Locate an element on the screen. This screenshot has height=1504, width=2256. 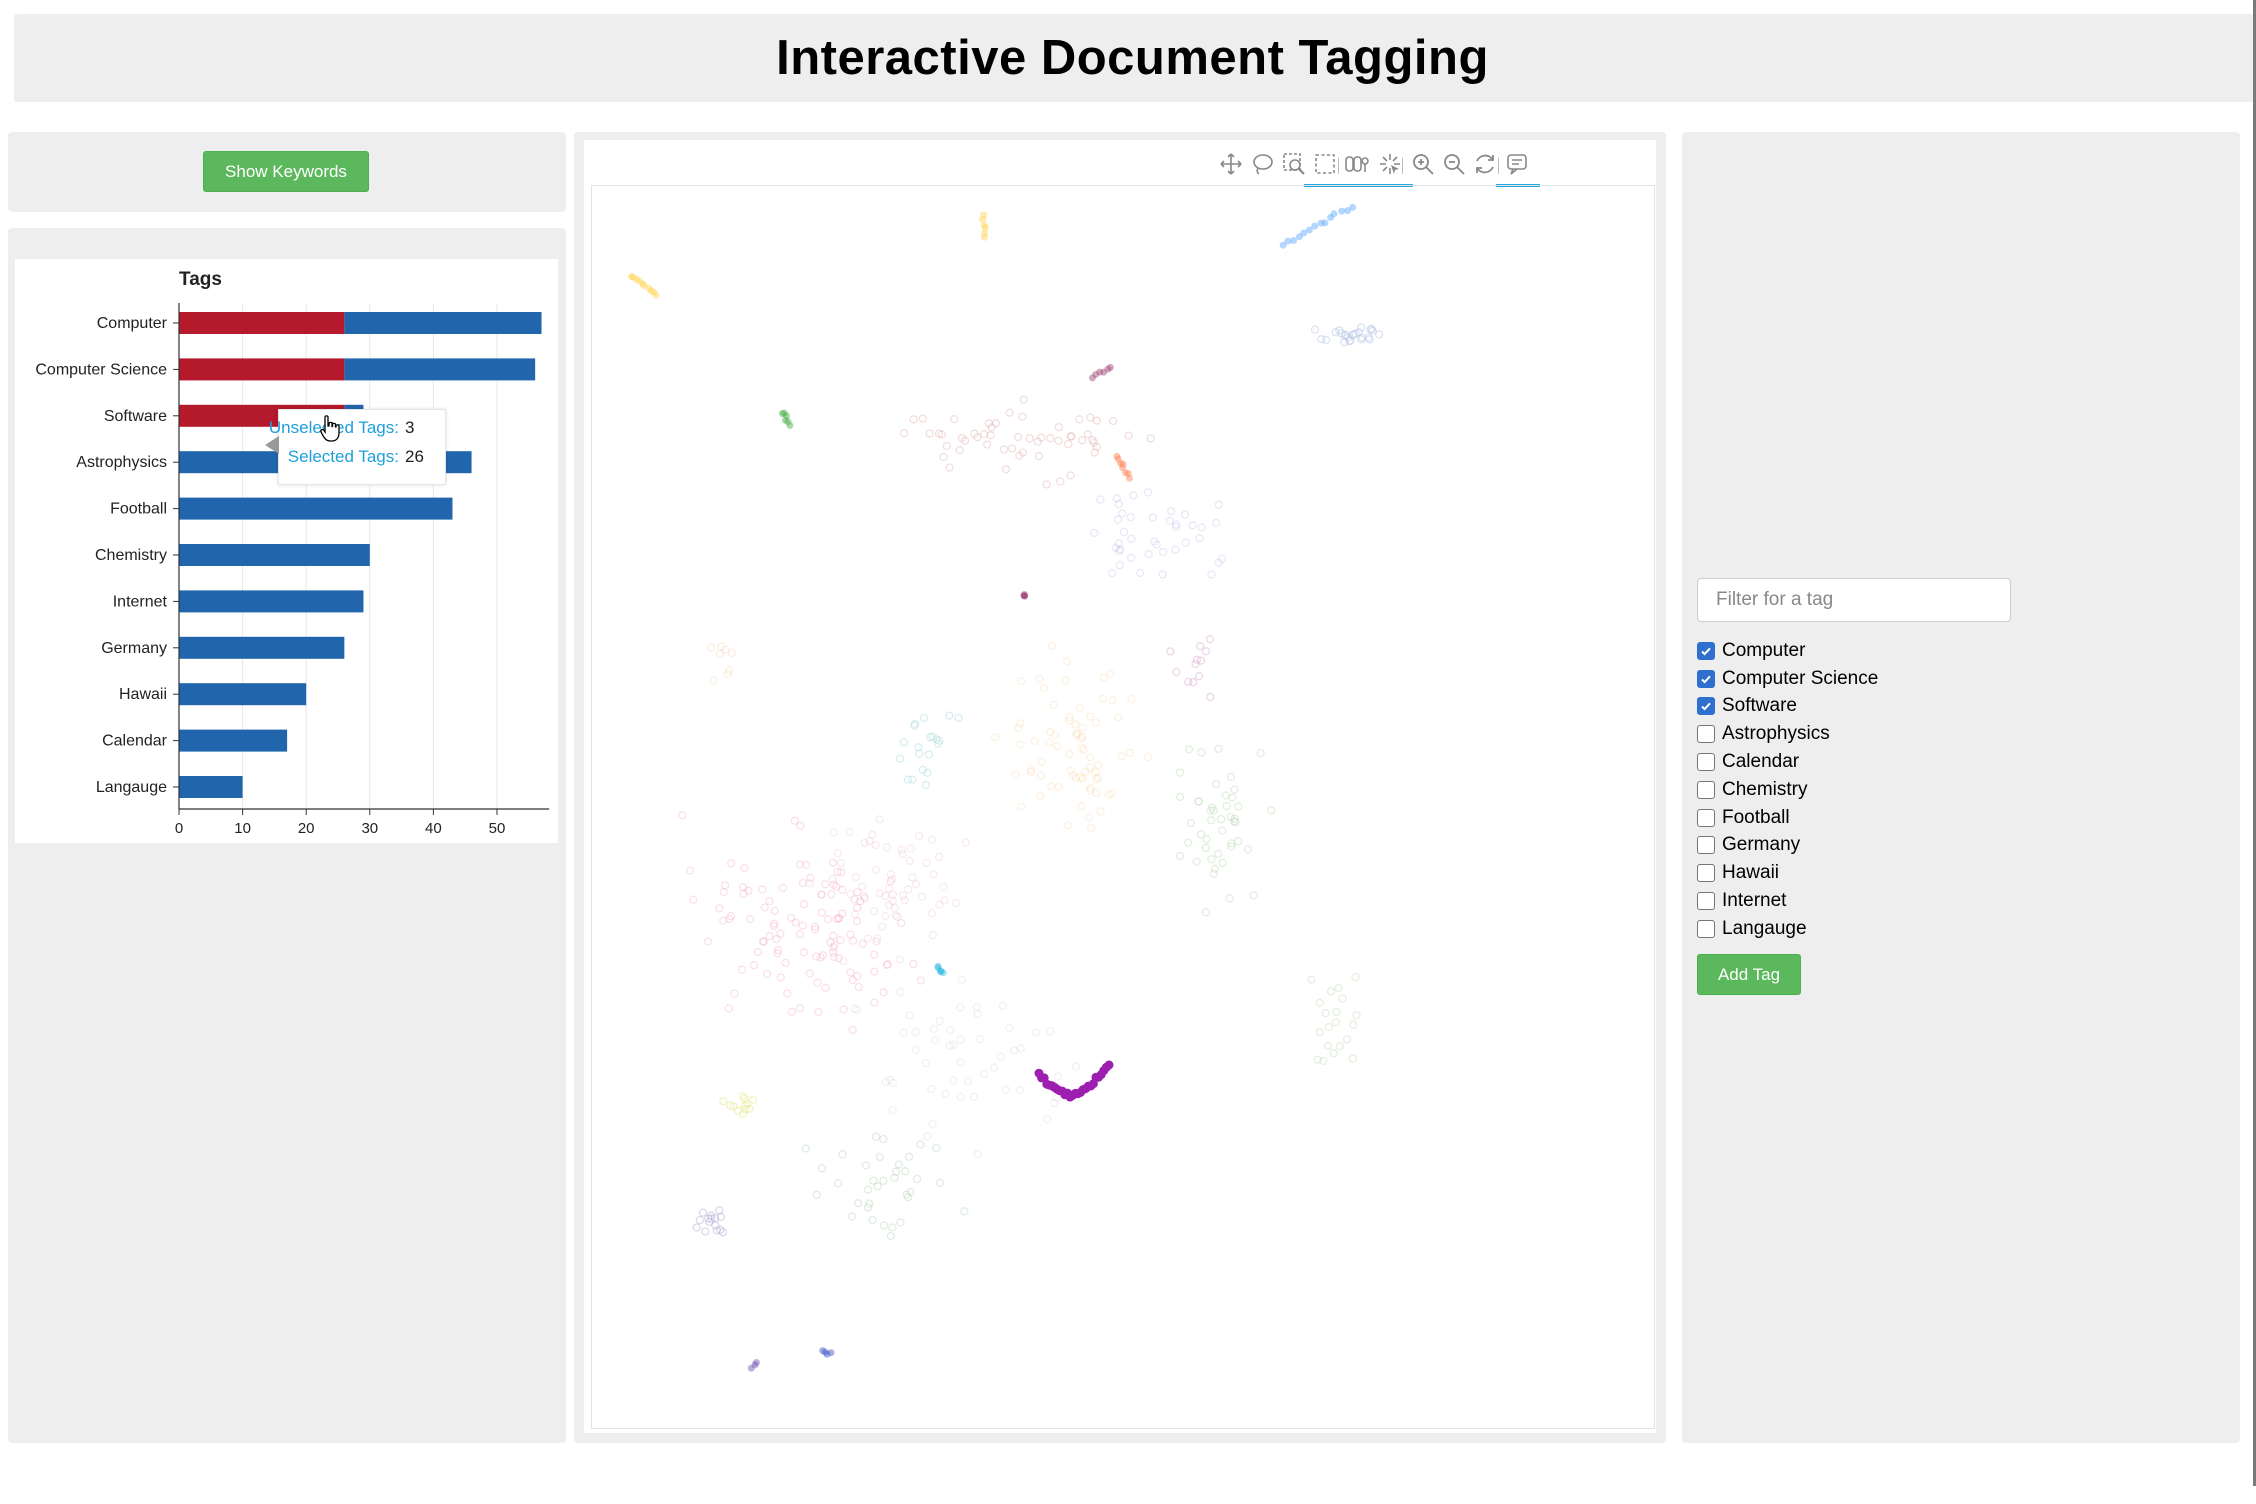
tag-option-internet: Internet is located at coordinates (1787, 901).